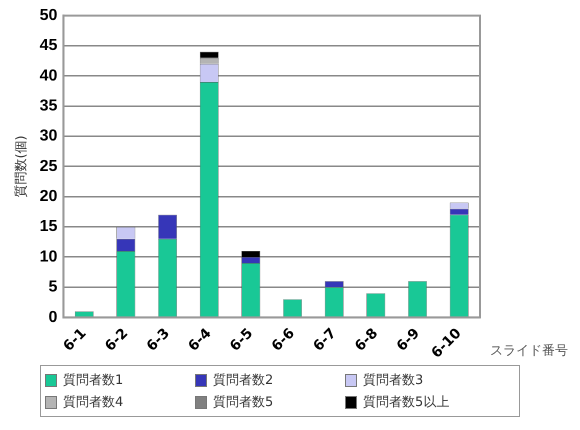 The height and width of the screenshot is (430, 580). What do you see at coordinates (93, 380) in the screenshot?
I see `legend-label: 質問者数1` at bounding box center [93, 380].